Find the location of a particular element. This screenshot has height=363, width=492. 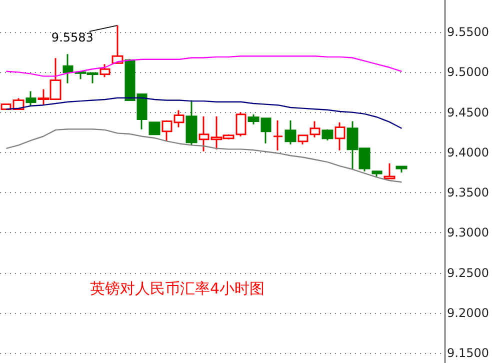

y-tick-label: 9.3000 is located at coordinates (468, 233).